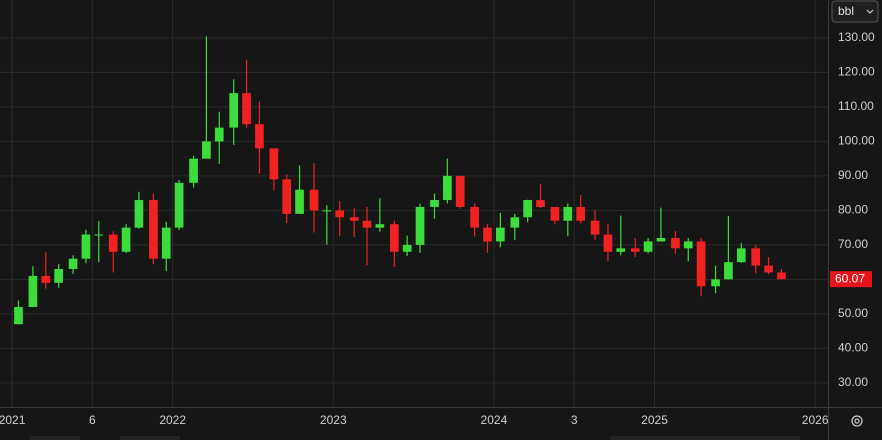  Describe the element at coordinates (853, 348) in the screenshot. I see `y-tick-label: 40.00` at that location.